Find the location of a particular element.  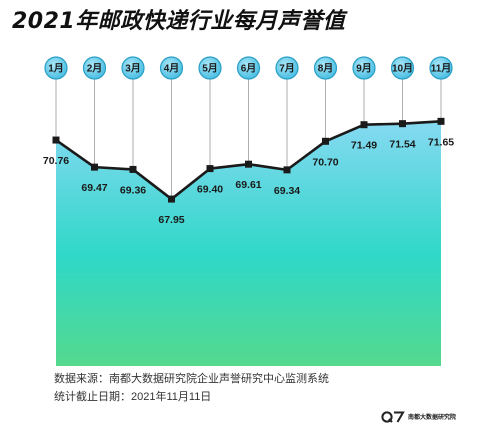

month-badge: 2月 is located at coordinates (94, 68).